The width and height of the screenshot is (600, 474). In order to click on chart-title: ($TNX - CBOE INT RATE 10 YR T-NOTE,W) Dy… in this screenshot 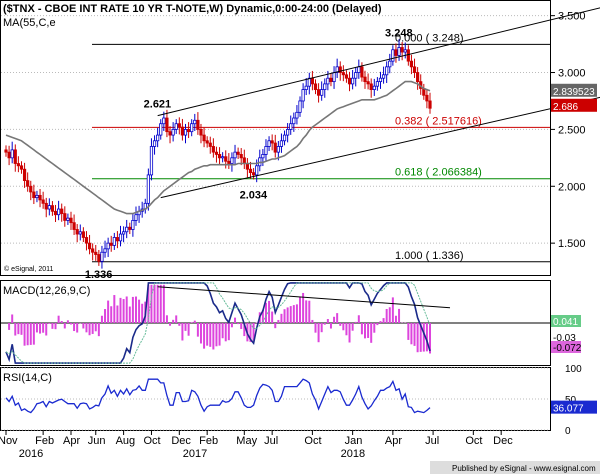, I will do `click(192, 9)`.